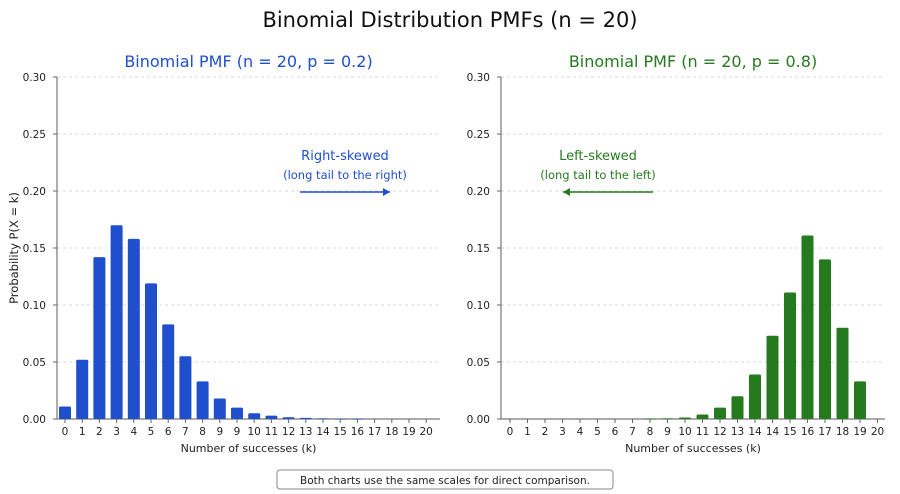 The image size is (900, 494). Describe the element at coordinates (345, 156) in the screenshot. I see `annotation-title: Right-skewed` at that location.